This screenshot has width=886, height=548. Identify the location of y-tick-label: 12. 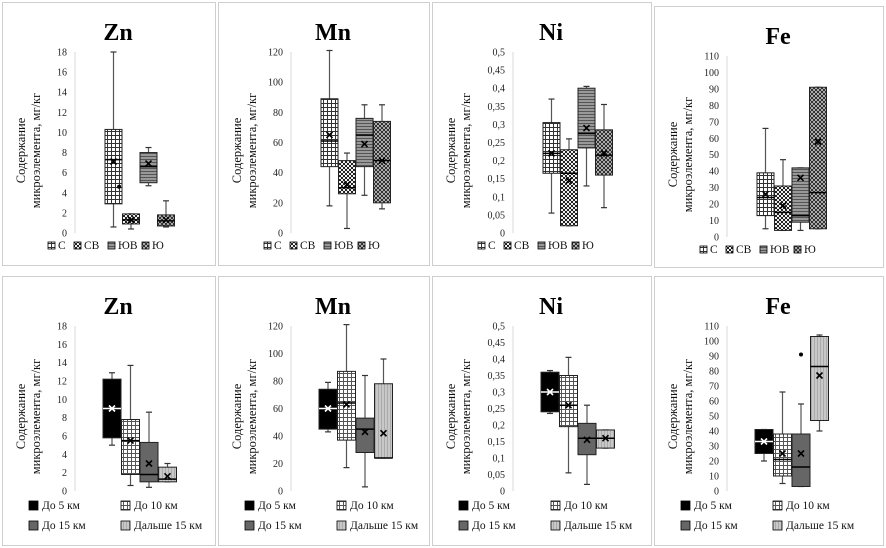
(62, 113).